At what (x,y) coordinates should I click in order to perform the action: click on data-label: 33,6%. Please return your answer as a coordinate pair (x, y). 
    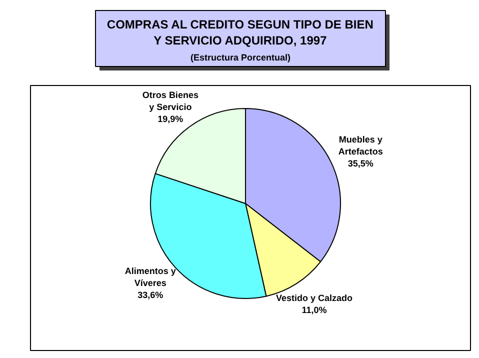
    Looking at the image, I should click on (151, 295).